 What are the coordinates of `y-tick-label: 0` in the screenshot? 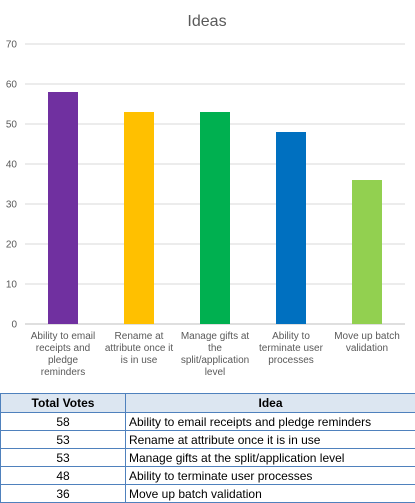 It's located at (14, 325).